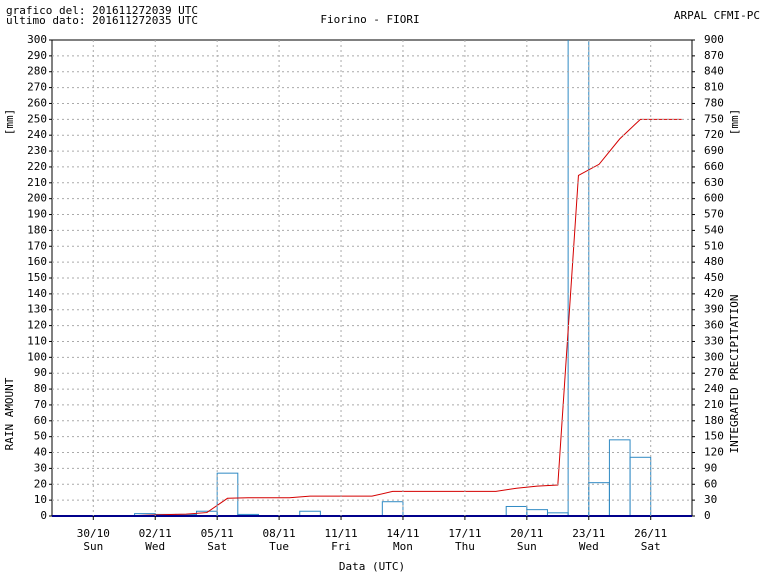  I want to click on x-tick-label: 02/11, so click(155, 533).